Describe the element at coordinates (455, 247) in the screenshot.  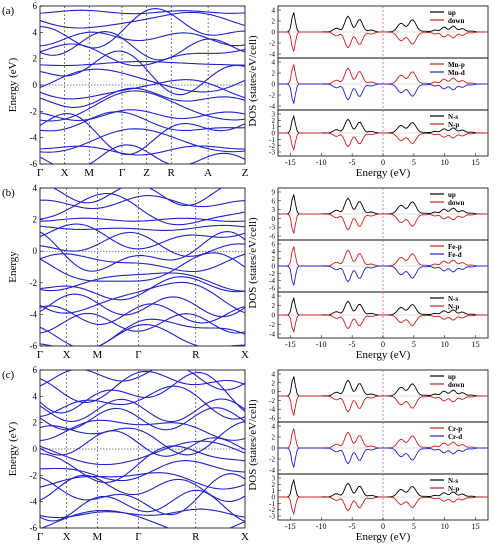
I see `legend-label: Fe-p` at that location.